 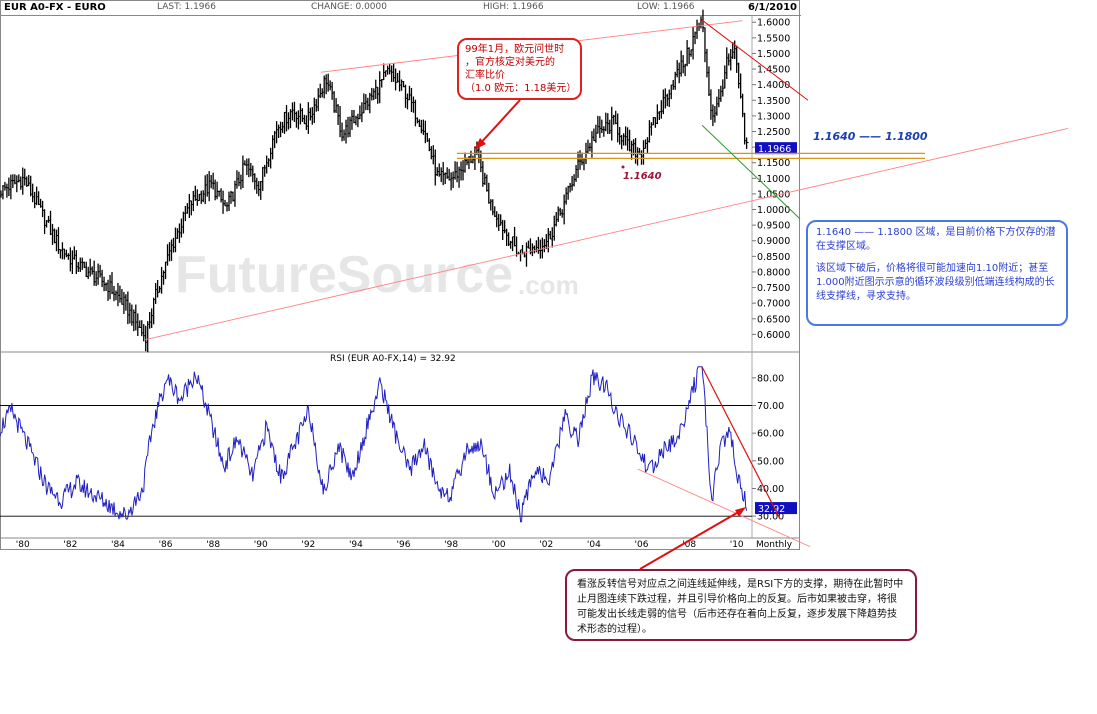 I want to click on price-tick-label-8: 1.0000, so click(x=773, y=210).